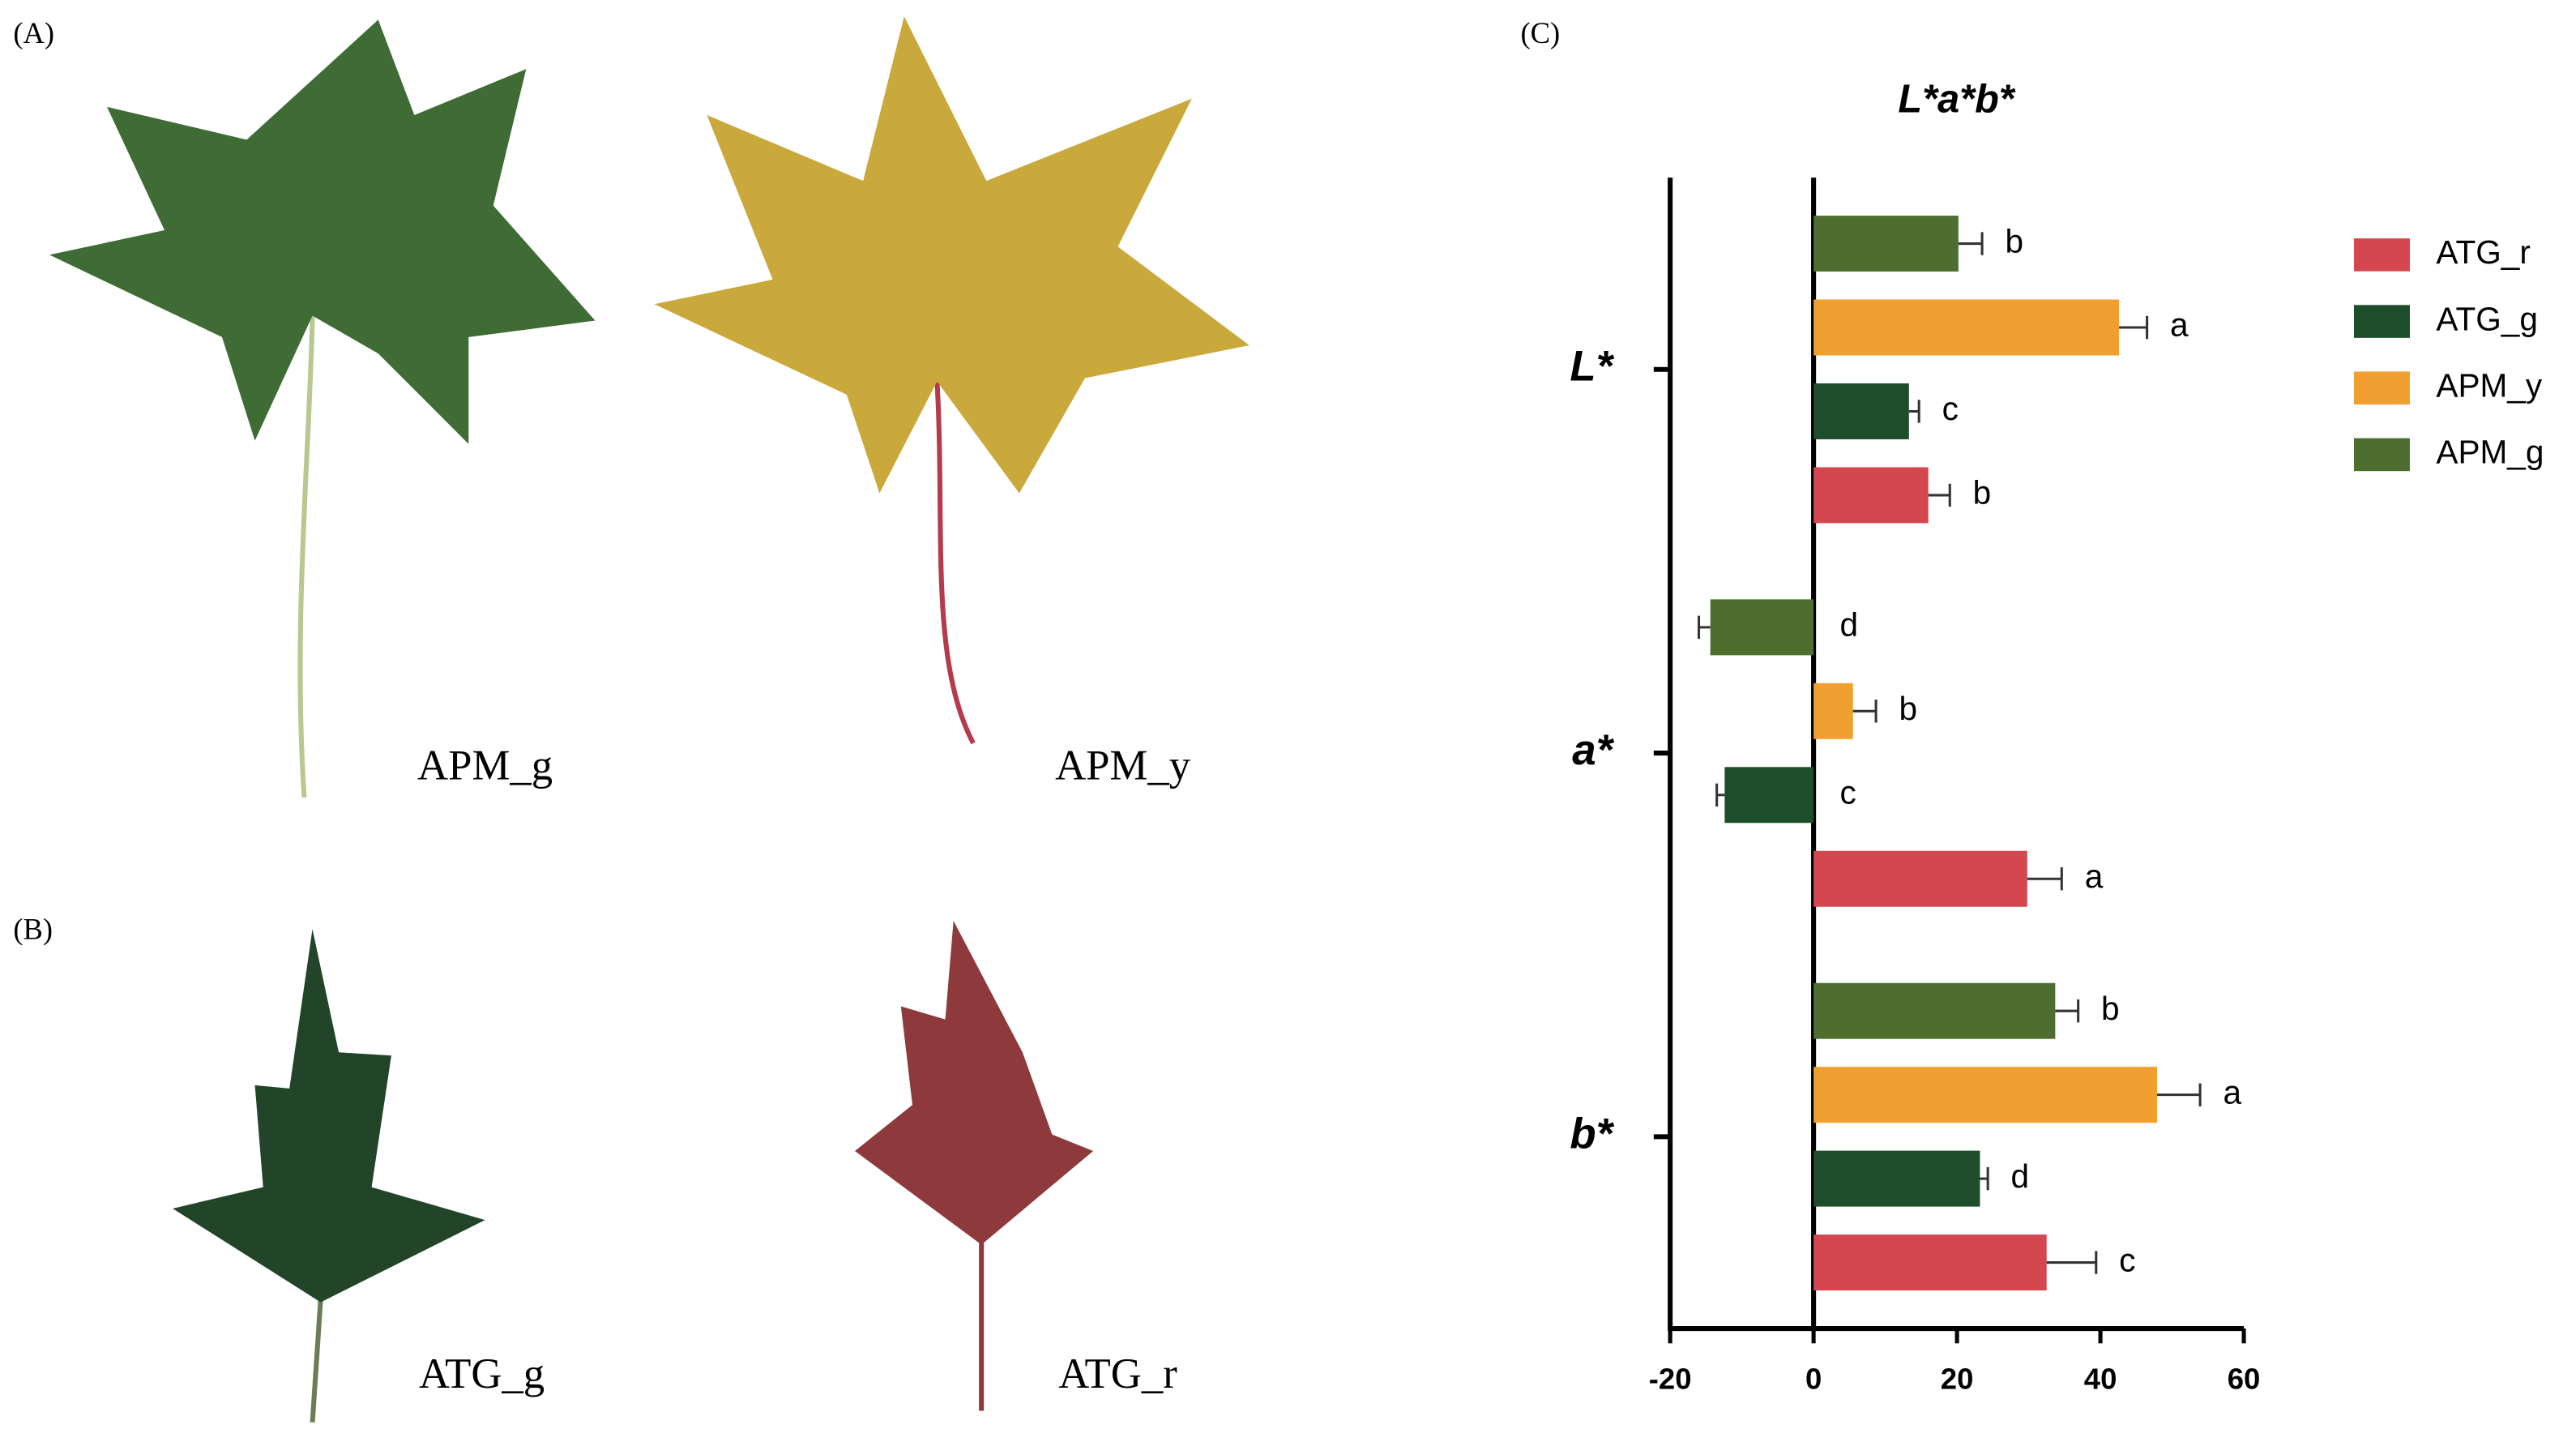 The height and width of the screenshot is (1442, 2576). What do you see at coordinates (2487, 318) in the screenshot?
I see `legend-label: ATG_g` at bounding box center [2487, 318].